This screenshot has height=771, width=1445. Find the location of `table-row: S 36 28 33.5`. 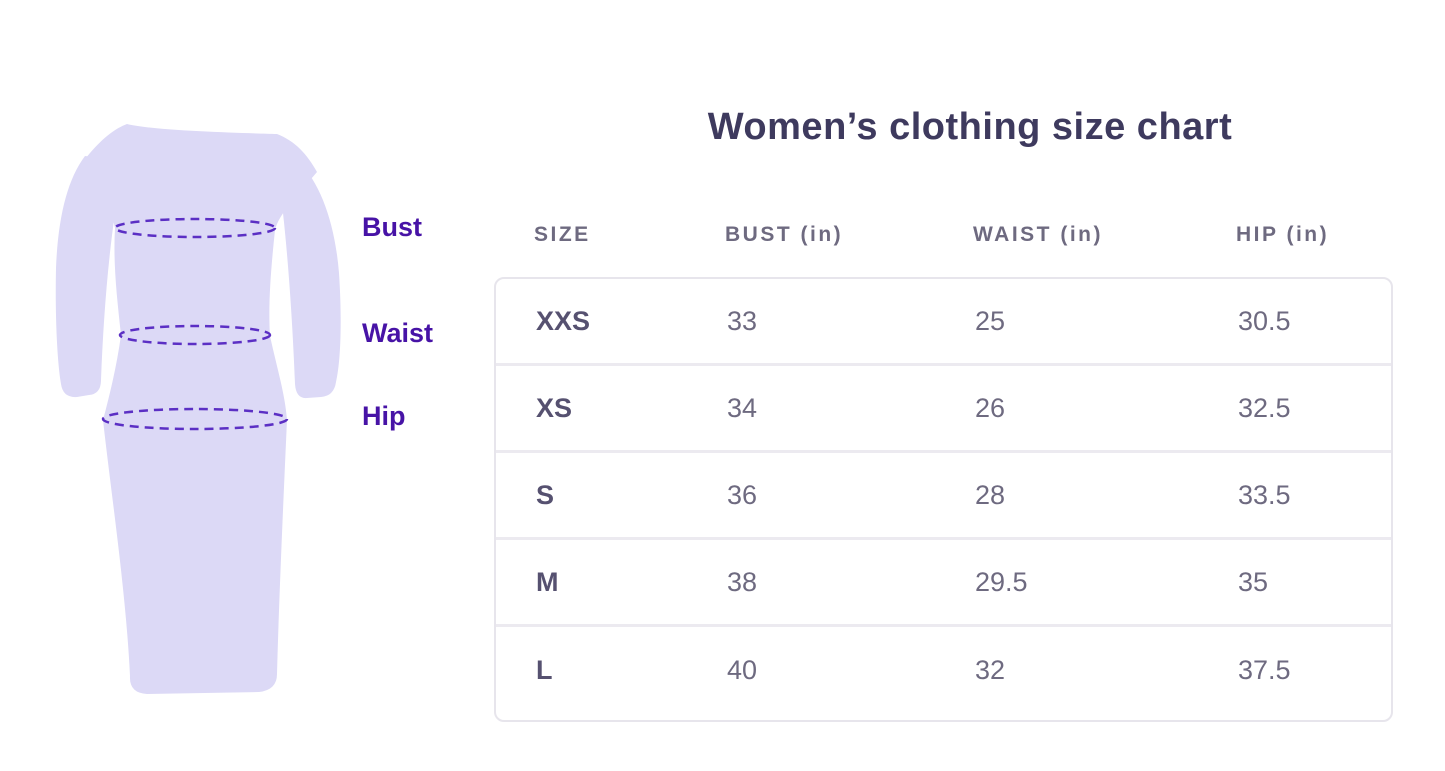

table-row: S 36 28 33.5 is located at coordinates (943, 496).